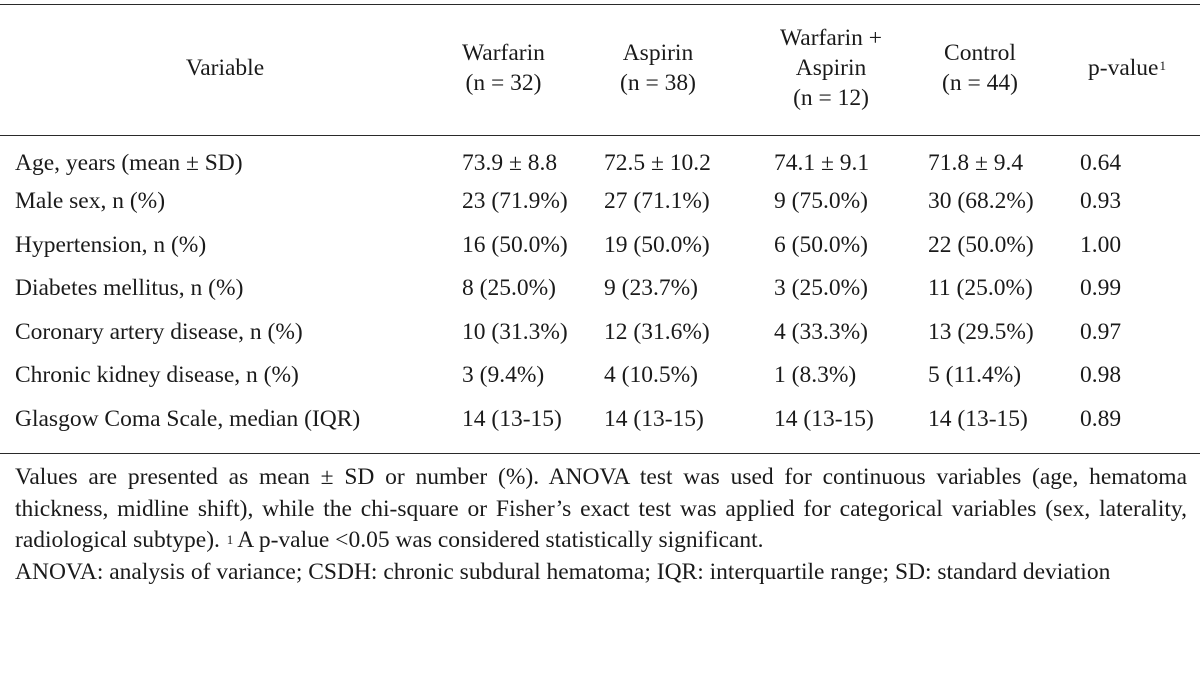 The image size is (1200, 682). Describe the element at coordinates (975, 375) in the screenshot. I see `cell-control: 5 (11.4%)` at that location.